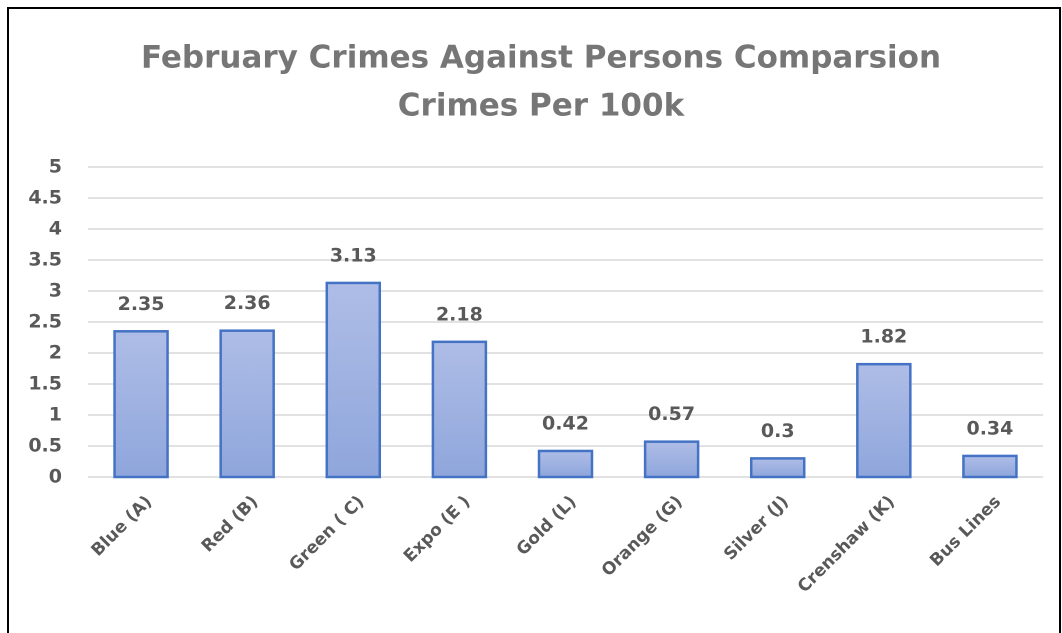 The height and width of the screenshot is (633, 1062). Describe the element at coordinates (141, 304) in the screenshot. I see `data-label: 2.35` at that location.